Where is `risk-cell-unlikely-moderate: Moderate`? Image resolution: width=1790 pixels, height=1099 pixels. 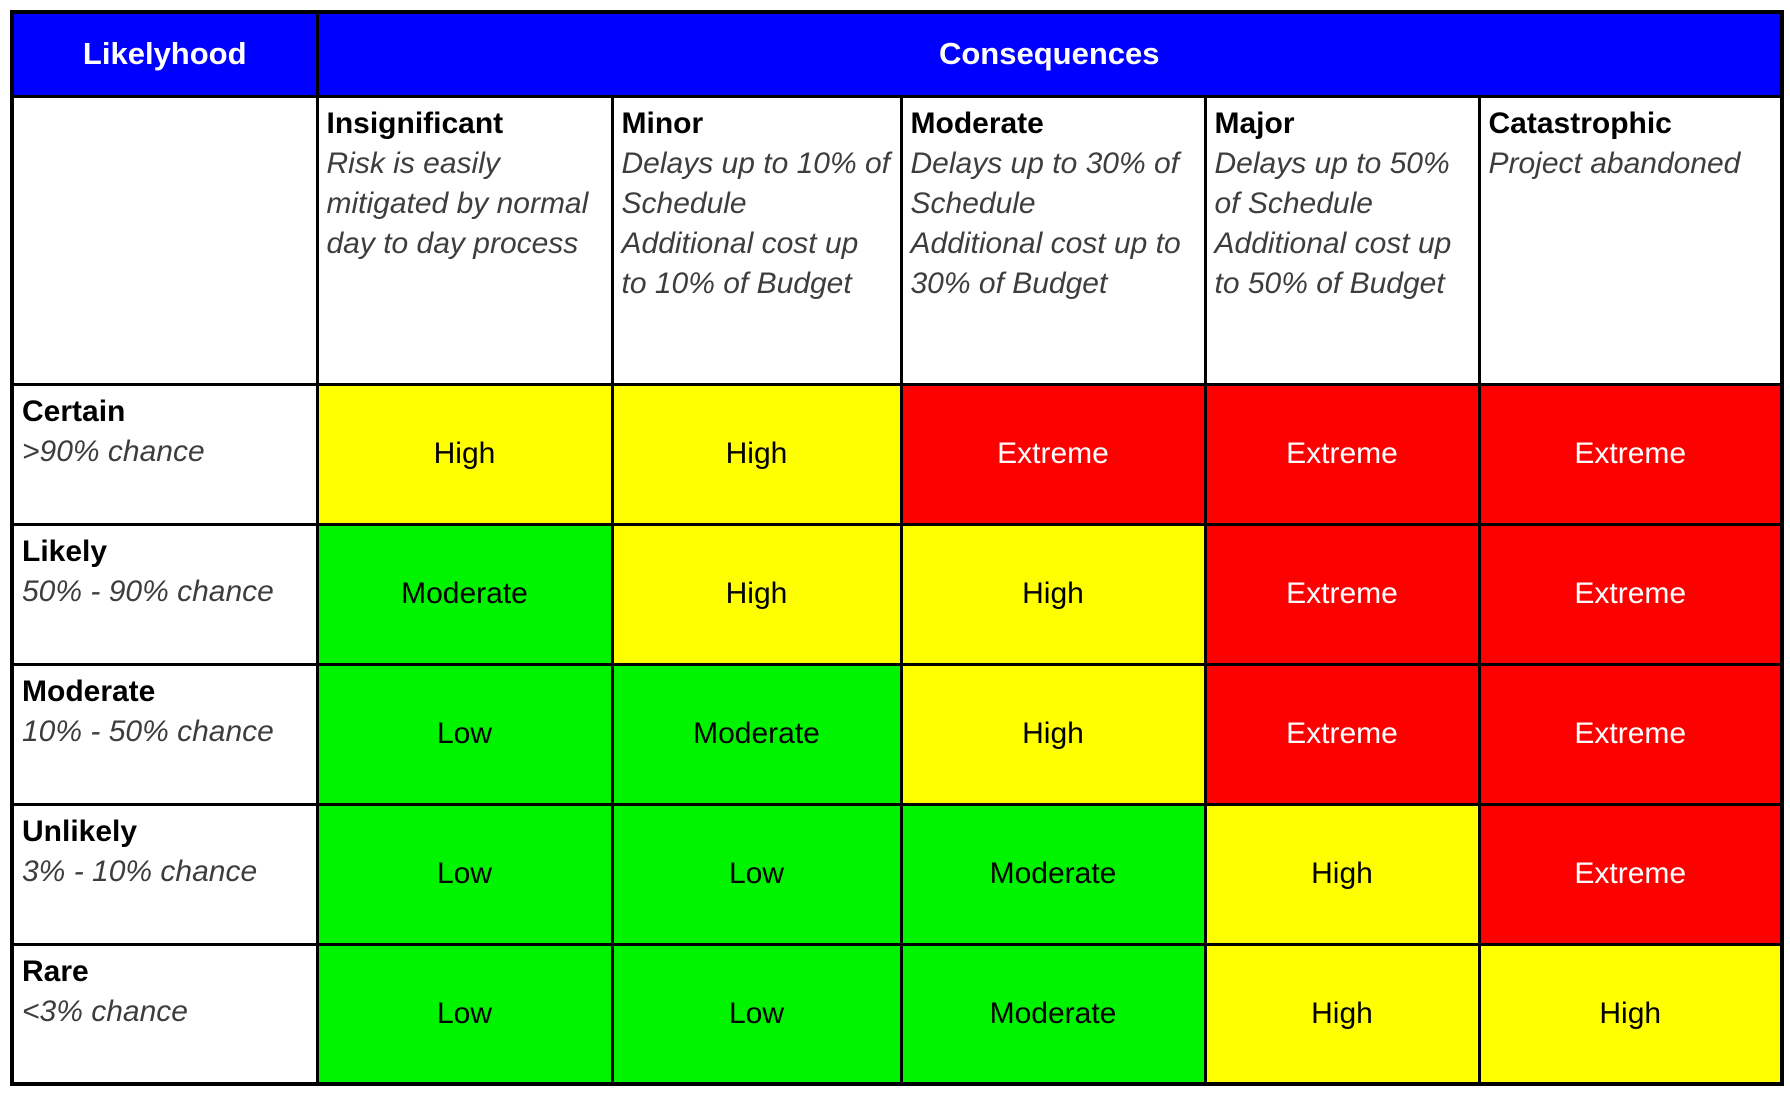
risk-cell-unlikely-moderate: Moderate is located at coordinates (1053, 874).